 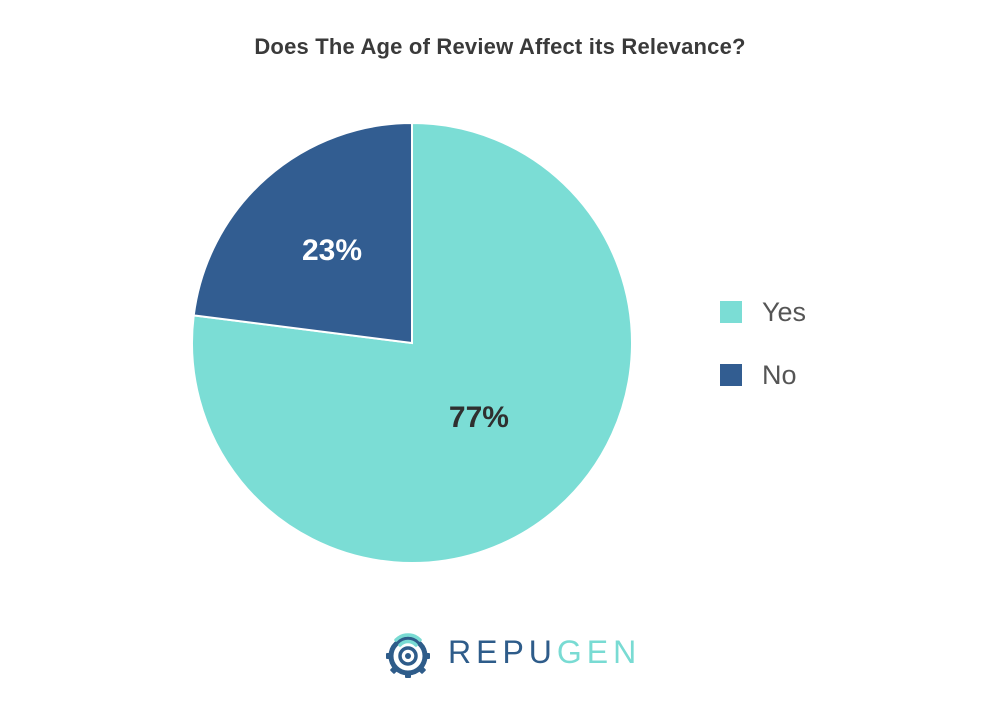 I want to click on repugen-logo: REPUGEN, so click(x=510, y=652).